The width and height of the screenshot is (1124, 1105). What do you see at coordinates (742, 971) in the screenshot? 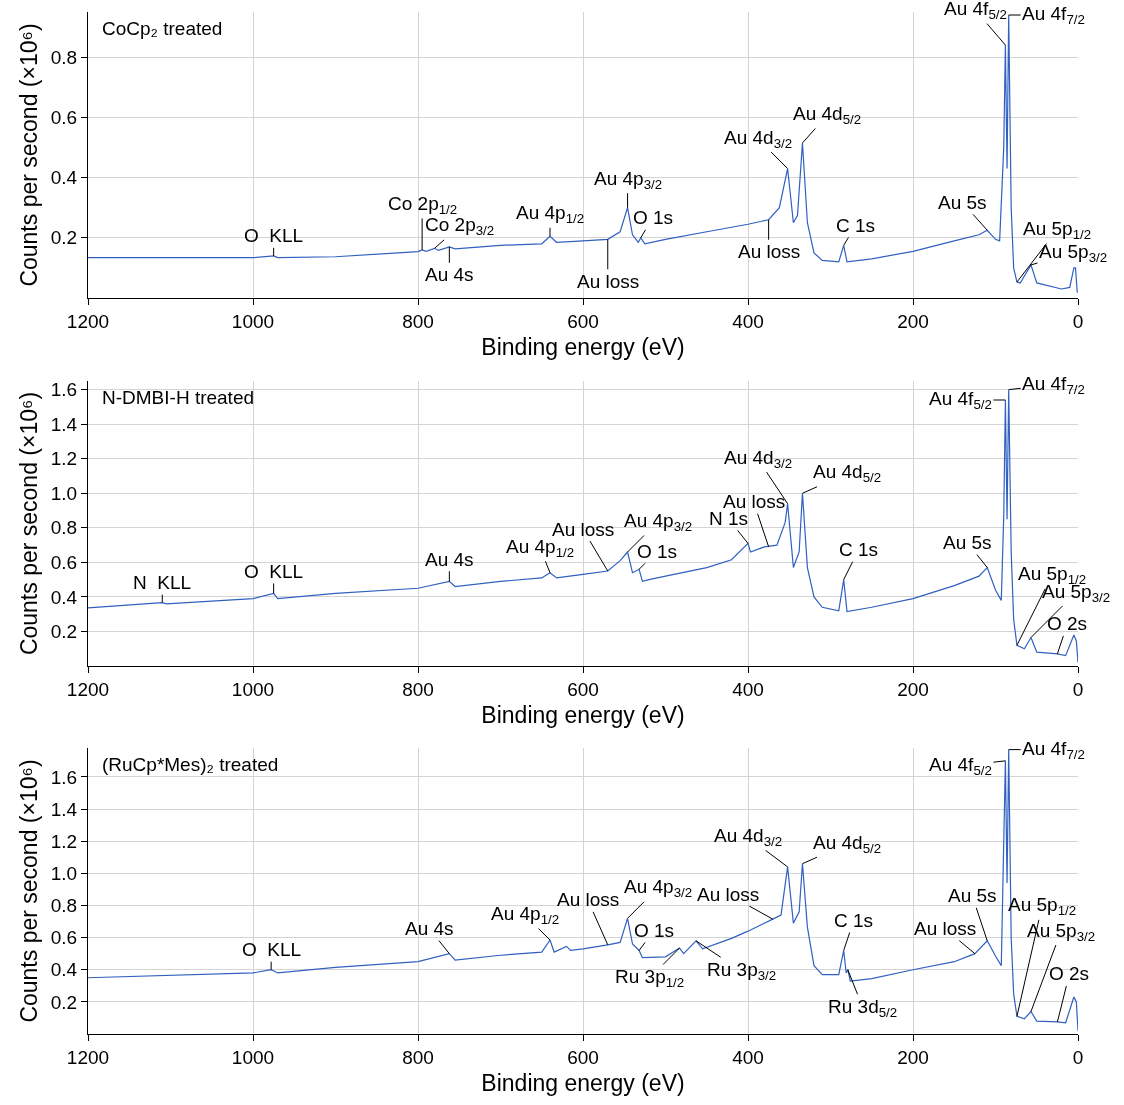
I see `annotation: Ru 3p$_{3/2}$` at bounding box center [742, 971].